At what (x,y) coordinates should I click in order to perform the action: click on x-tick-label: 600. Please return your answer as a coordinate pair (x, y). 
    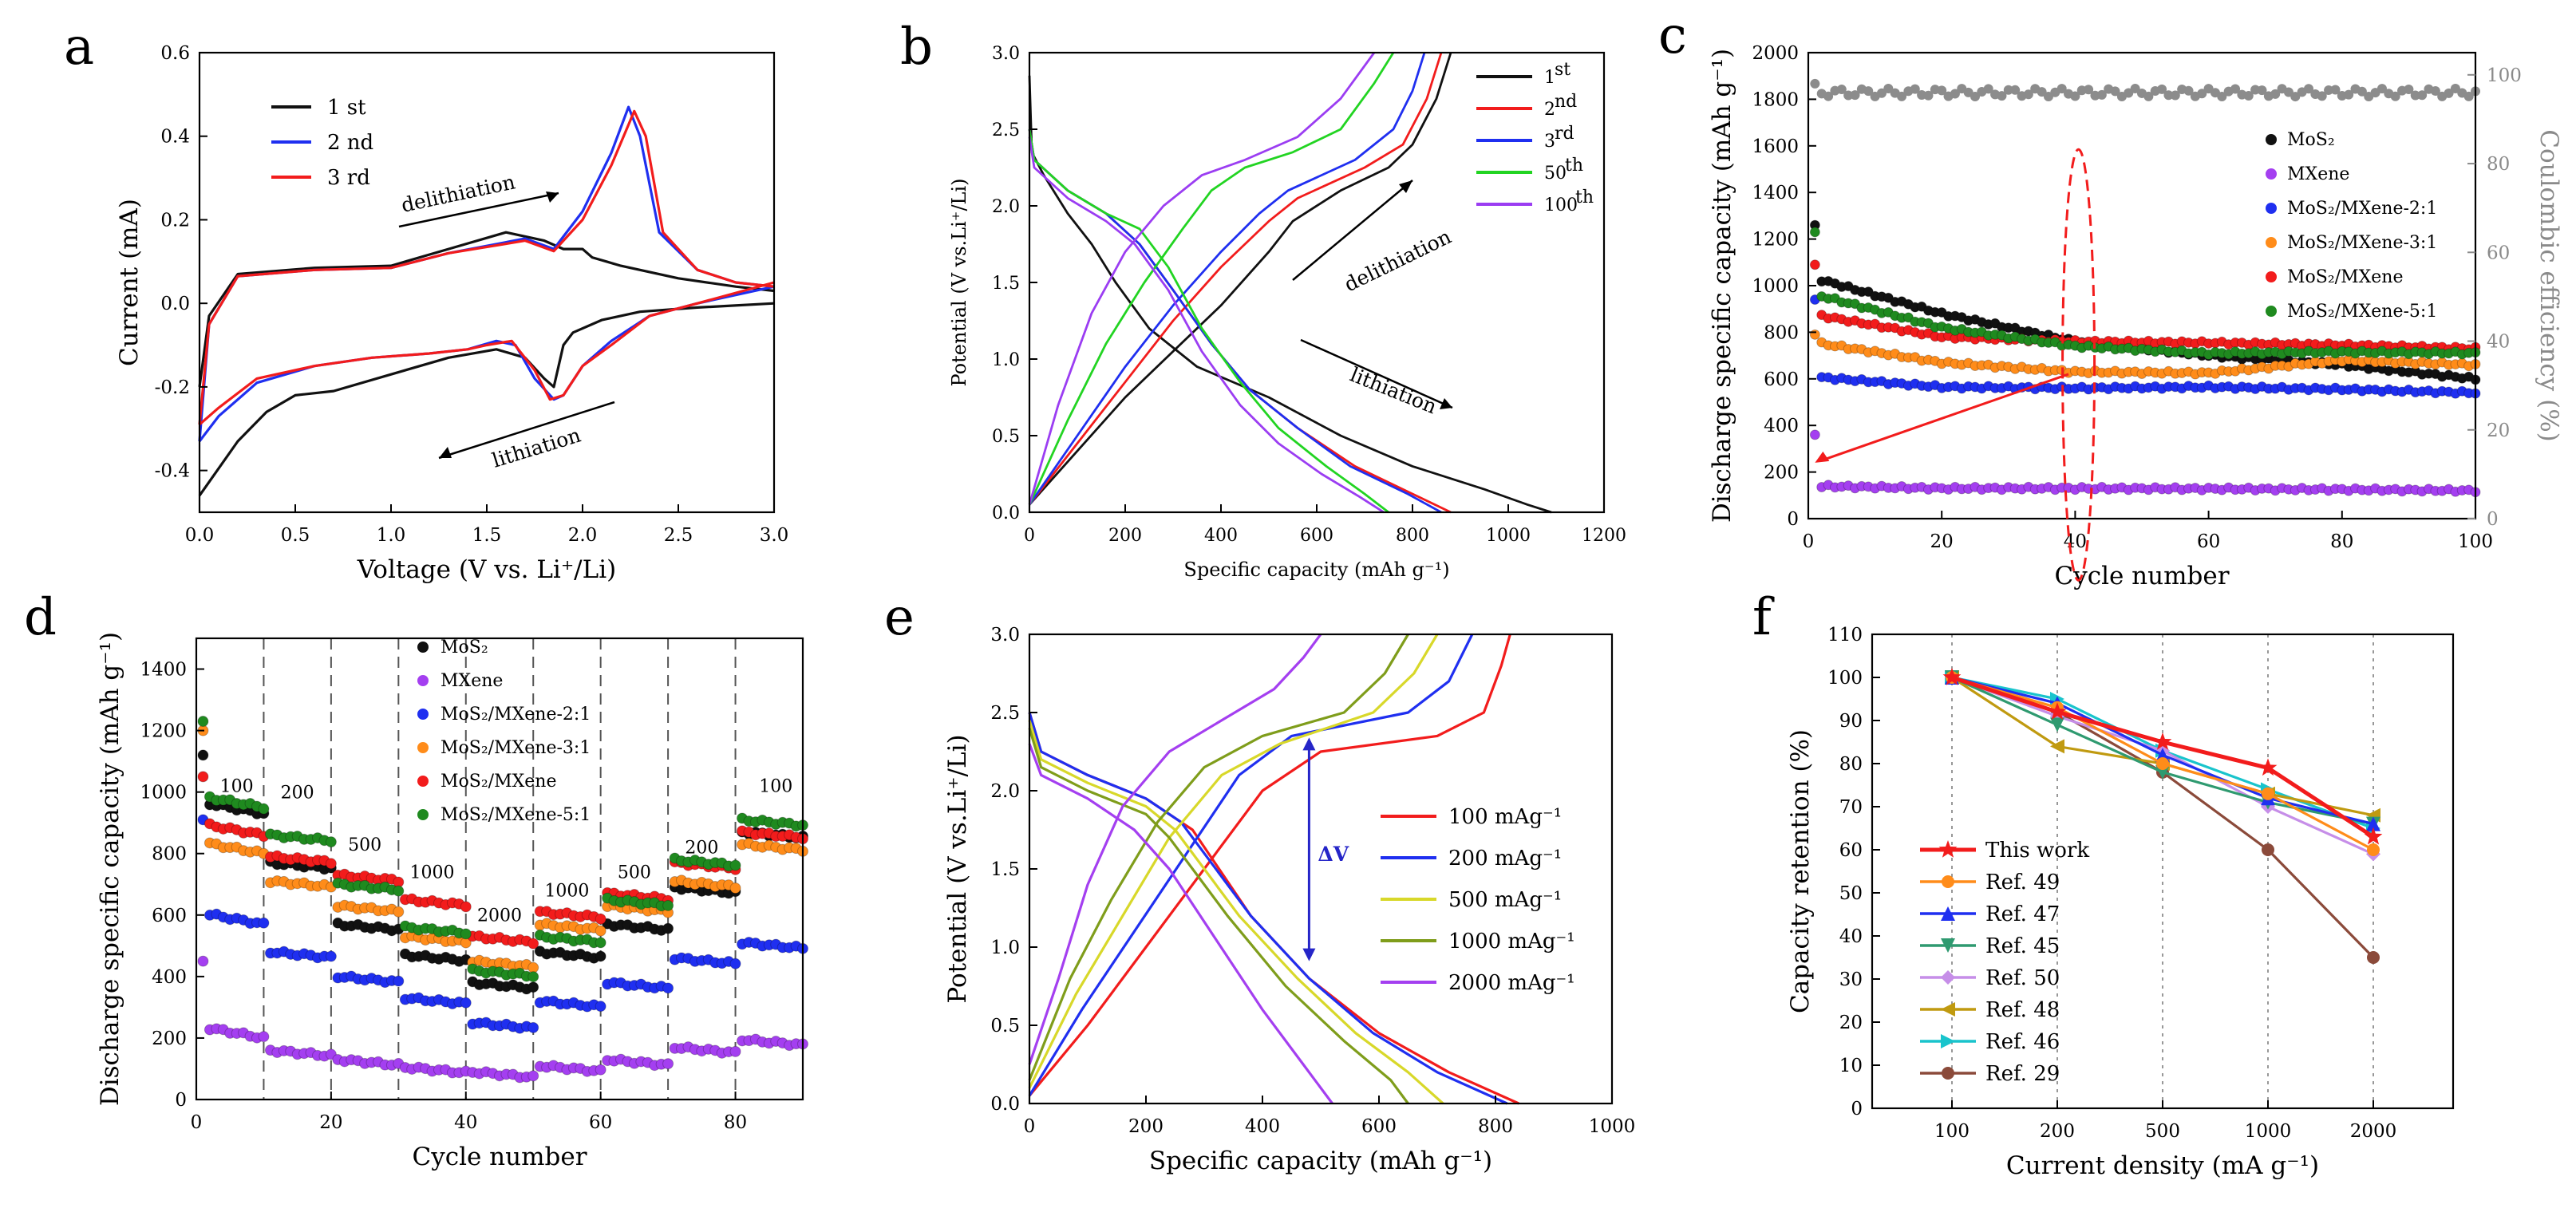
    Looking at the image, I should click on (1379, 1126).